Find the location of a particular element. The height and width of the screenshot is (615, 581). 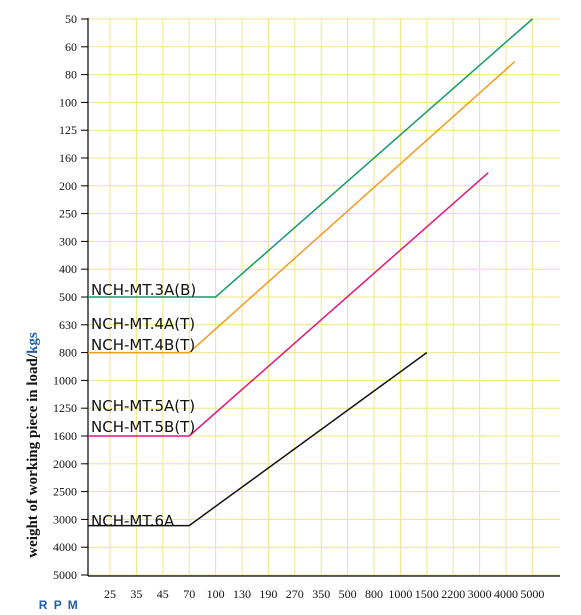

y-axis-label-text: weight of working piece in load/ is located at coordinates (33, 455).